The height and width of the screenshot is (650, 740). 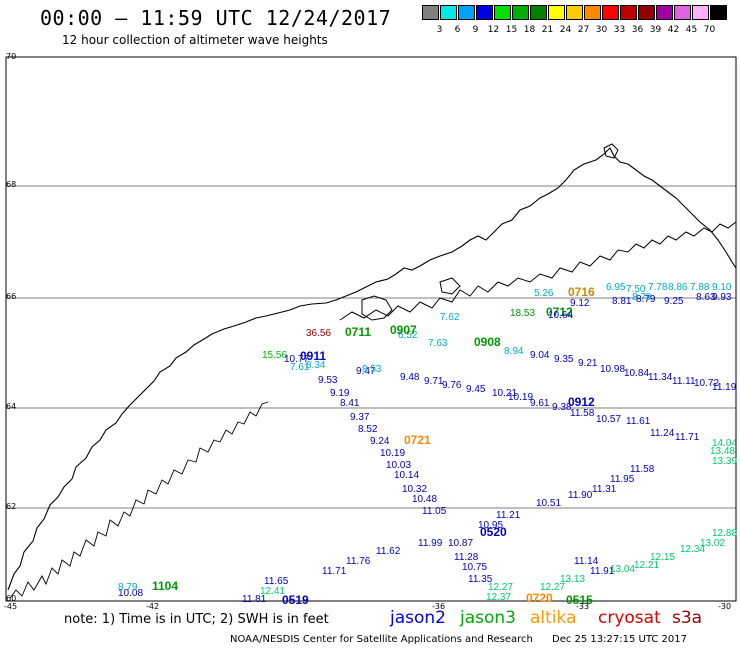 What do you see at coordinates (619, 639) in the screenshot?
I see `generated-timestamp: Dec 25 13:27:15 UTC 2017` at bounding box center [619, 639].